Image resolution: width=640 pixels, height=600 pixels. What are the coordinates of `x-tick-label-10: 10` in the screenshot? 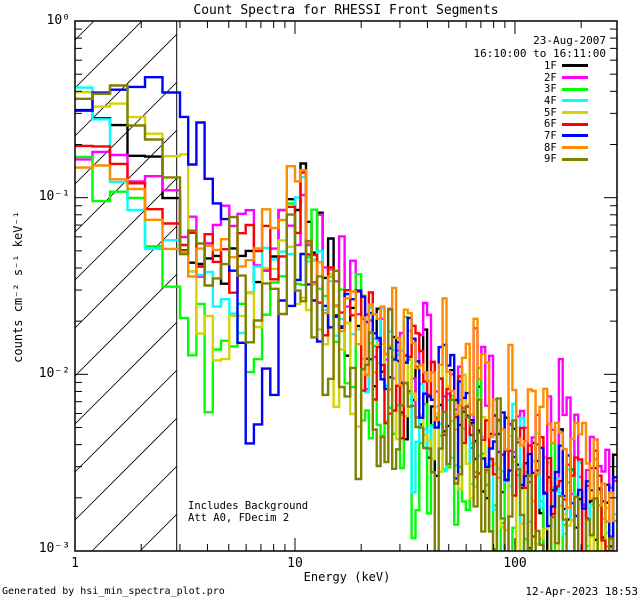 It's located at (295, 563).